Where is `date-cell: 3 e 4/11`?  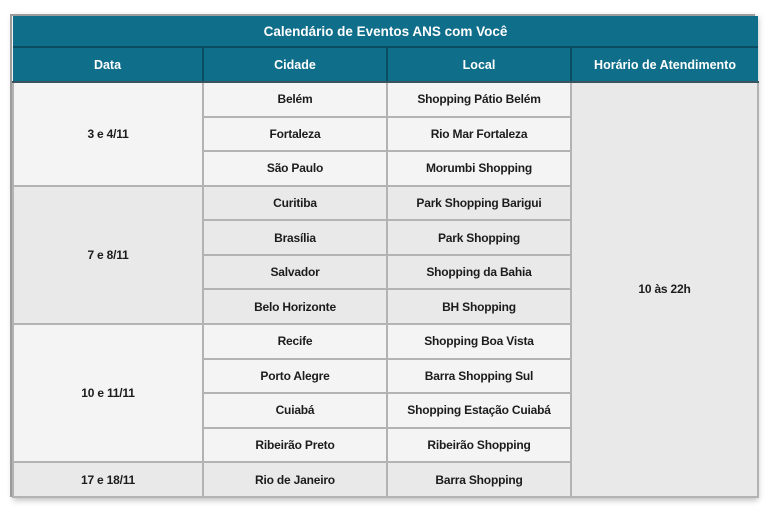 date-cell: 3 e 4/11 is located at coordinates (108, 134).